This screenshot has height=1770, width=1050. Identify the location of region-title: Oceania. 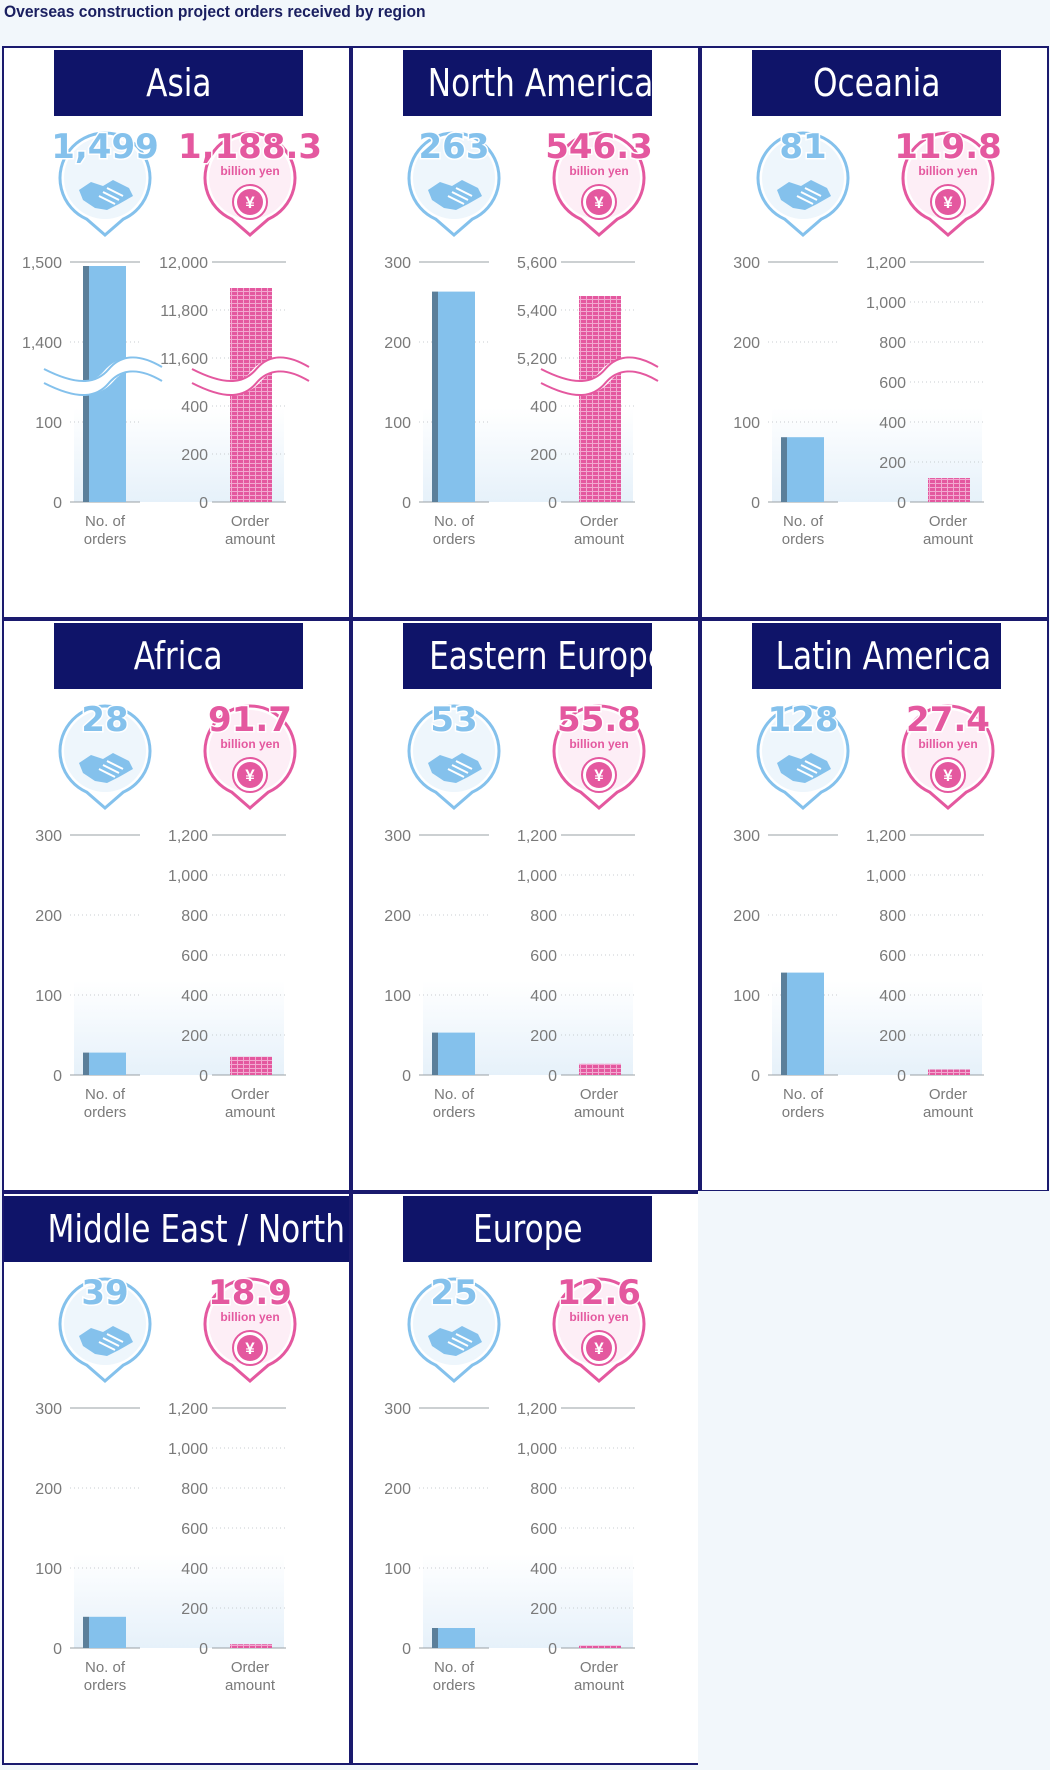
(876, 83).